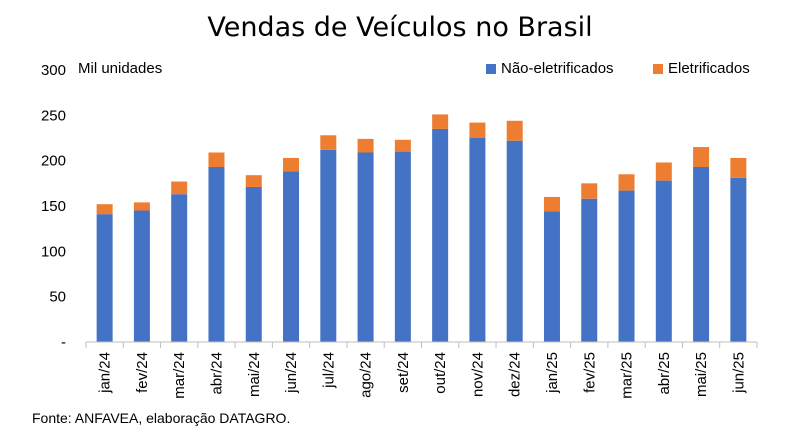 This screenshot has width=800, height=445. What do you see at coordinates (53, 115) in the screenshot?
I see `y-tick-label: 250` at bounding box center [53, 115].